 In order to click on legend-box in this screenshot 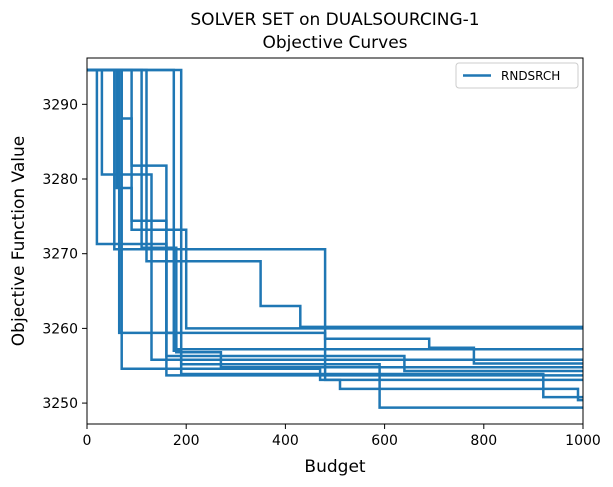, I will do `click(517, 75)`.